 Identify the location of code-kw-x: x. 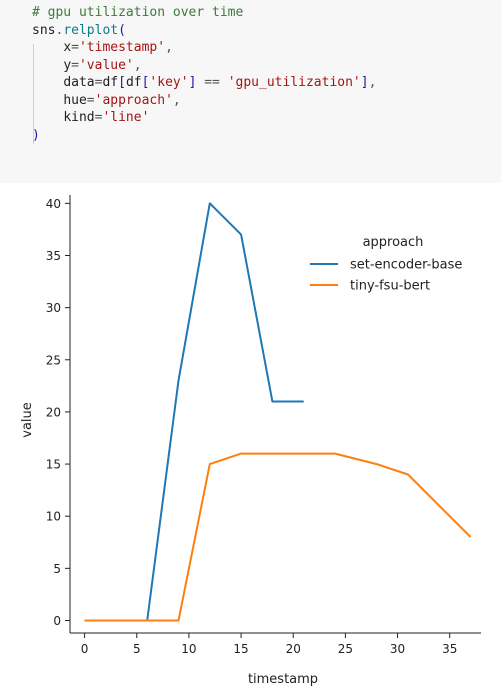
(67, 47).